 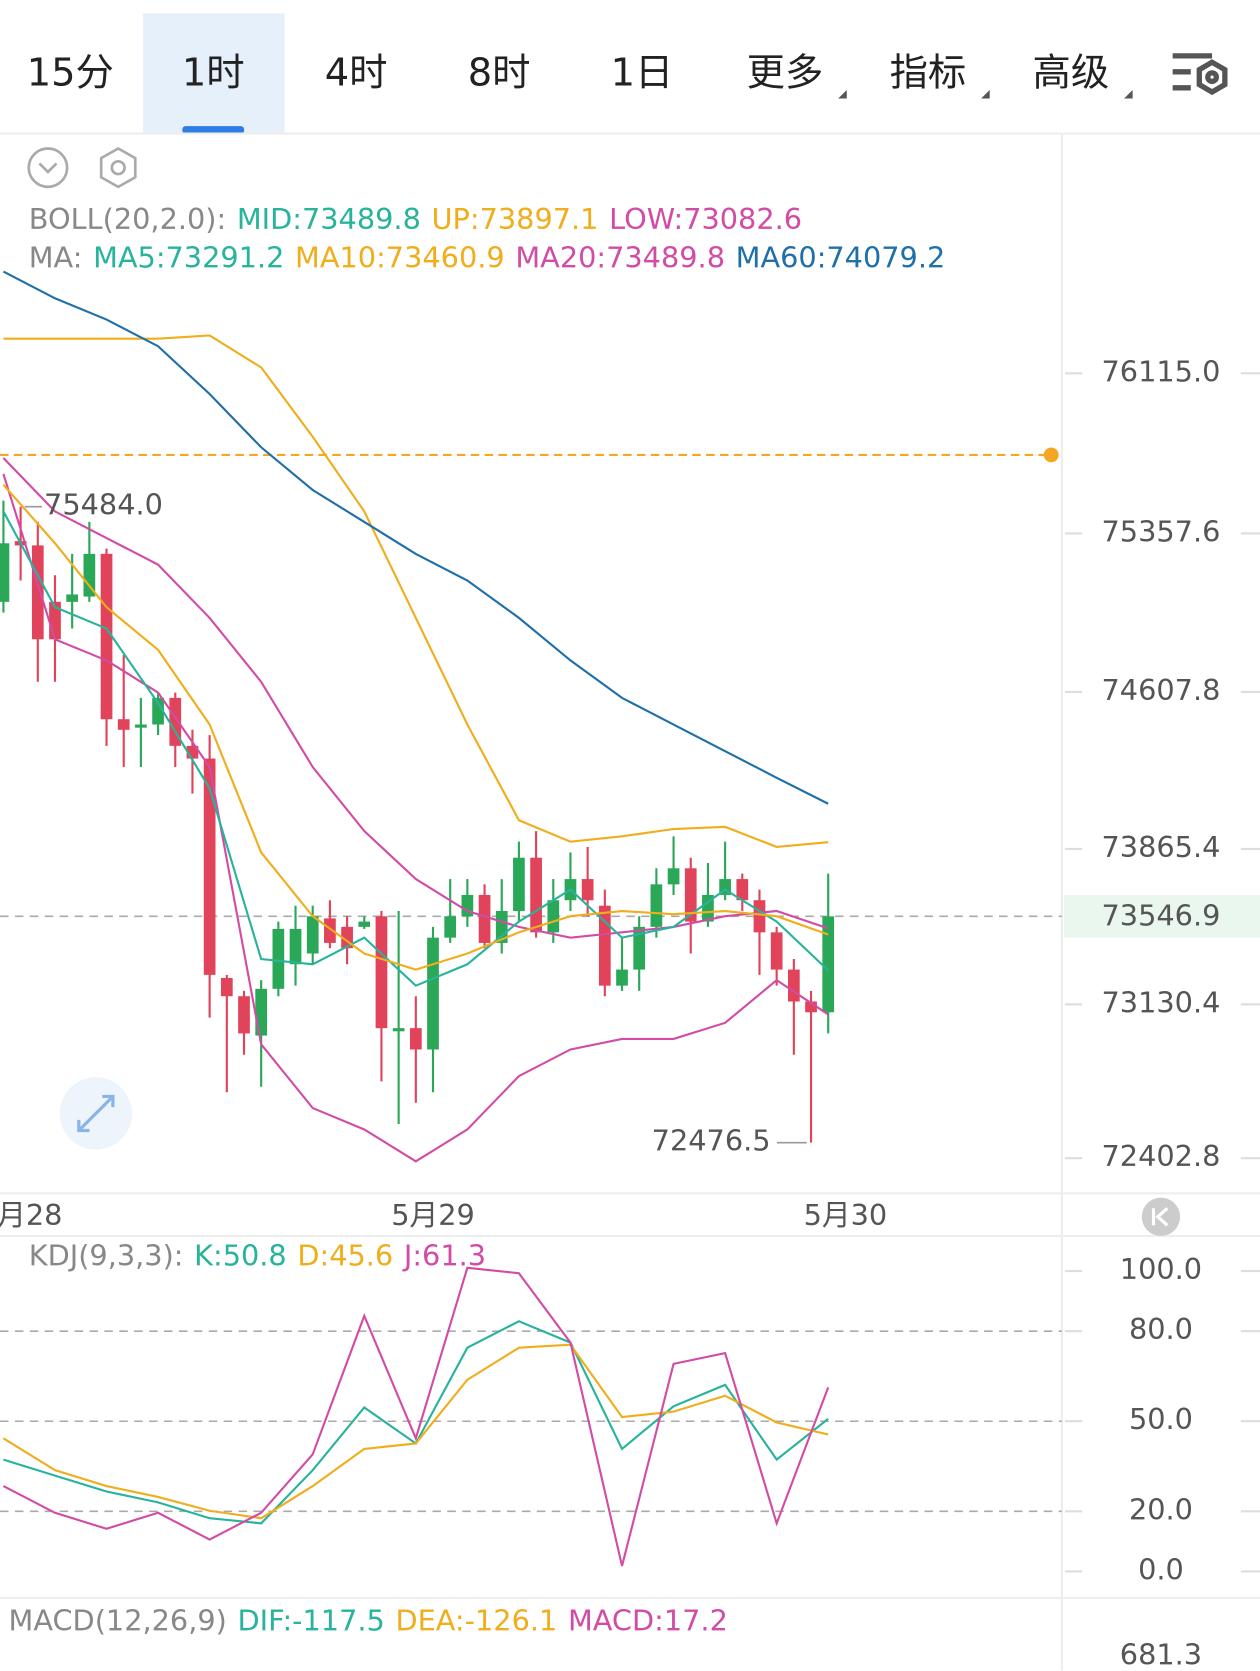 I want to click on tab-label: 更多, so click(x=785, y=73).